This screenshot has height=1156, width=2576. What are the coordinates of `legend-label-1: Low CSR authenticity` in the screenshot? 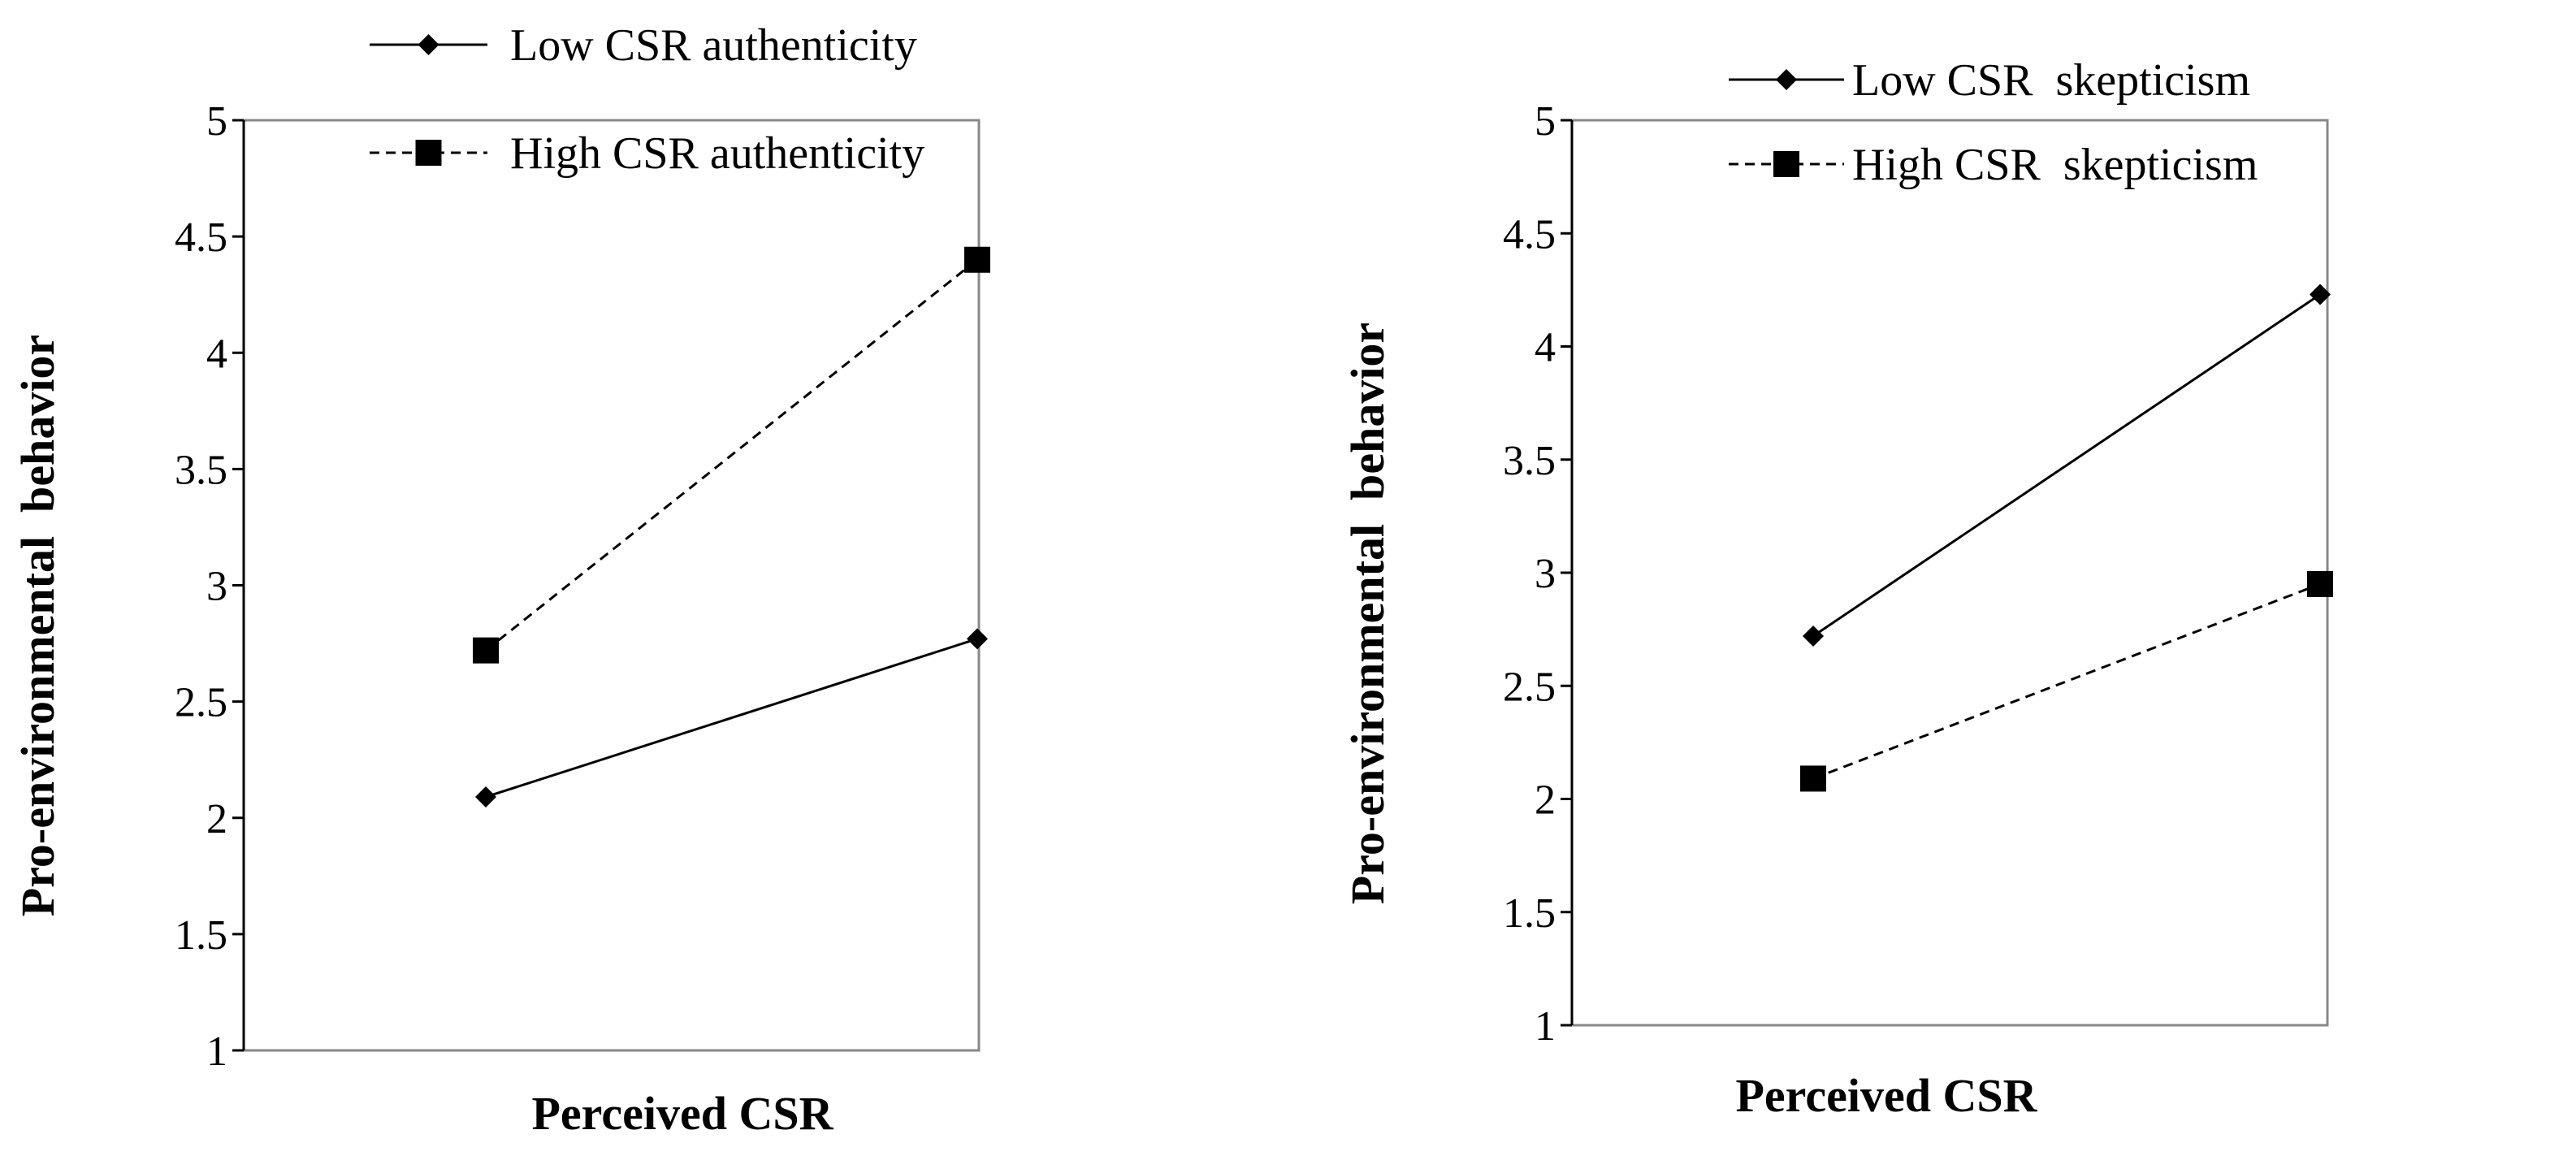 It's located at (713, 45).